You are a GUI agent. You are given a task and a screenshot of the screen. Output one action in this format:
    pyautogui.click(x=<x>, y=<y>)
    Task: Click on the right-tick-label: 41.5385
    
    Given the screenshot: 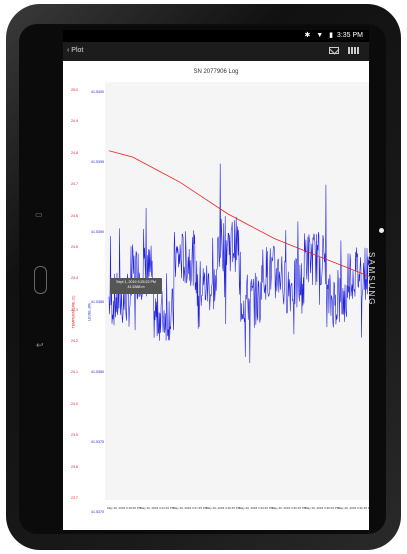 What is the action you would take?
    pyautogui.click(x=97, y=302)
    